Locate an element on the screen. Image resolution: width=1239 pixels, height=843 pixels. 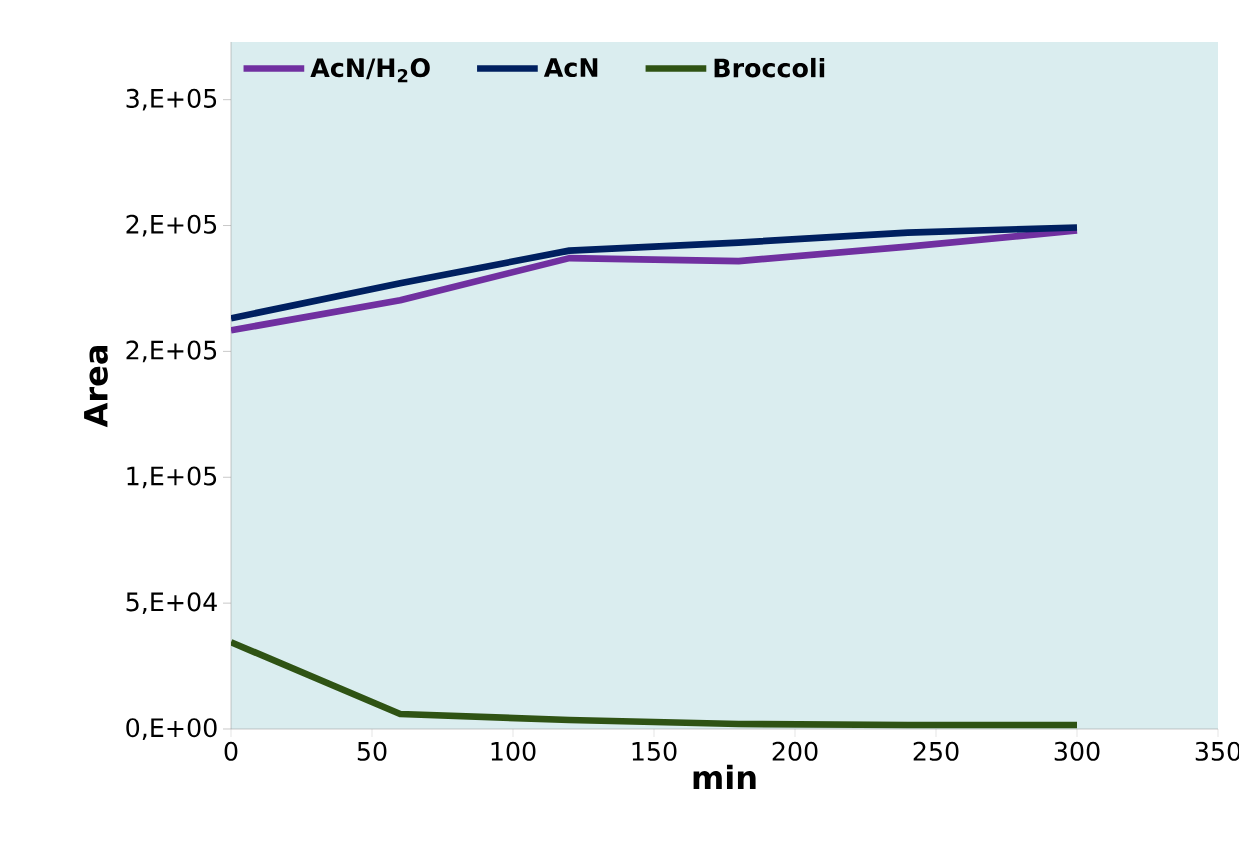
x-tick-label: 200 is located at coordinates (795, 751).